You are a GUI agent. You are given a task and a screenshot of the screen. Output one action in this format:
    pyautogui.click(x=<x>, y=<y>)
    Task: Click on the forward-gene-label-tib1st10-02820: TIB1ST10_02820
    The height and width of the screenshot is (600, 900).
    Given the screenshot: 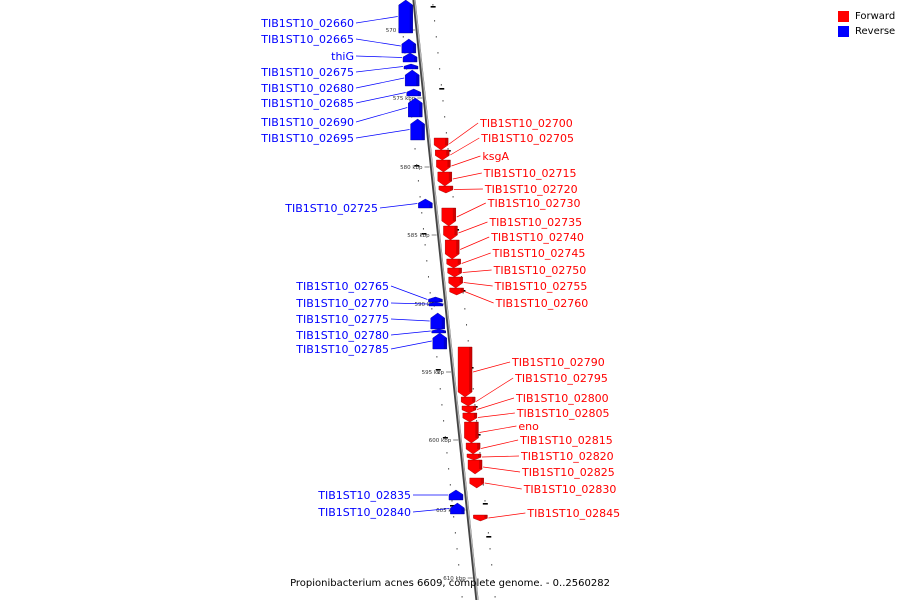 What is the action you would take?
    pyautogui.click(x=567, y=456)
    